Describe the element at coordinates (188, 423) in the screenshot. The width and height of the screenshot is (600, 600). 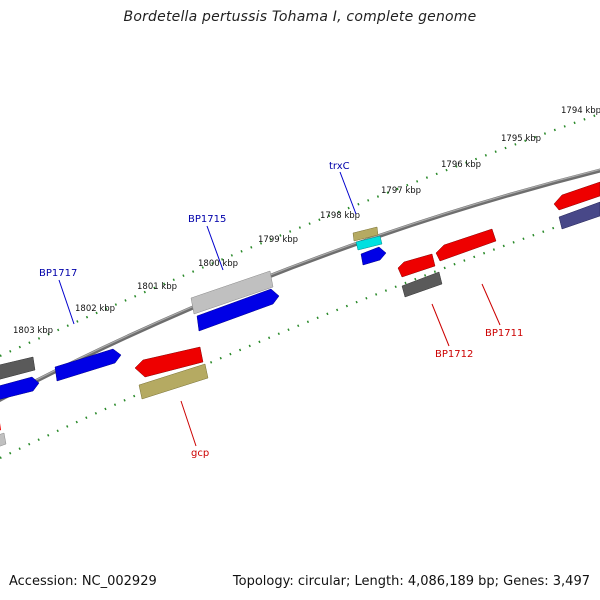
I see `leader-gcp` at that location.